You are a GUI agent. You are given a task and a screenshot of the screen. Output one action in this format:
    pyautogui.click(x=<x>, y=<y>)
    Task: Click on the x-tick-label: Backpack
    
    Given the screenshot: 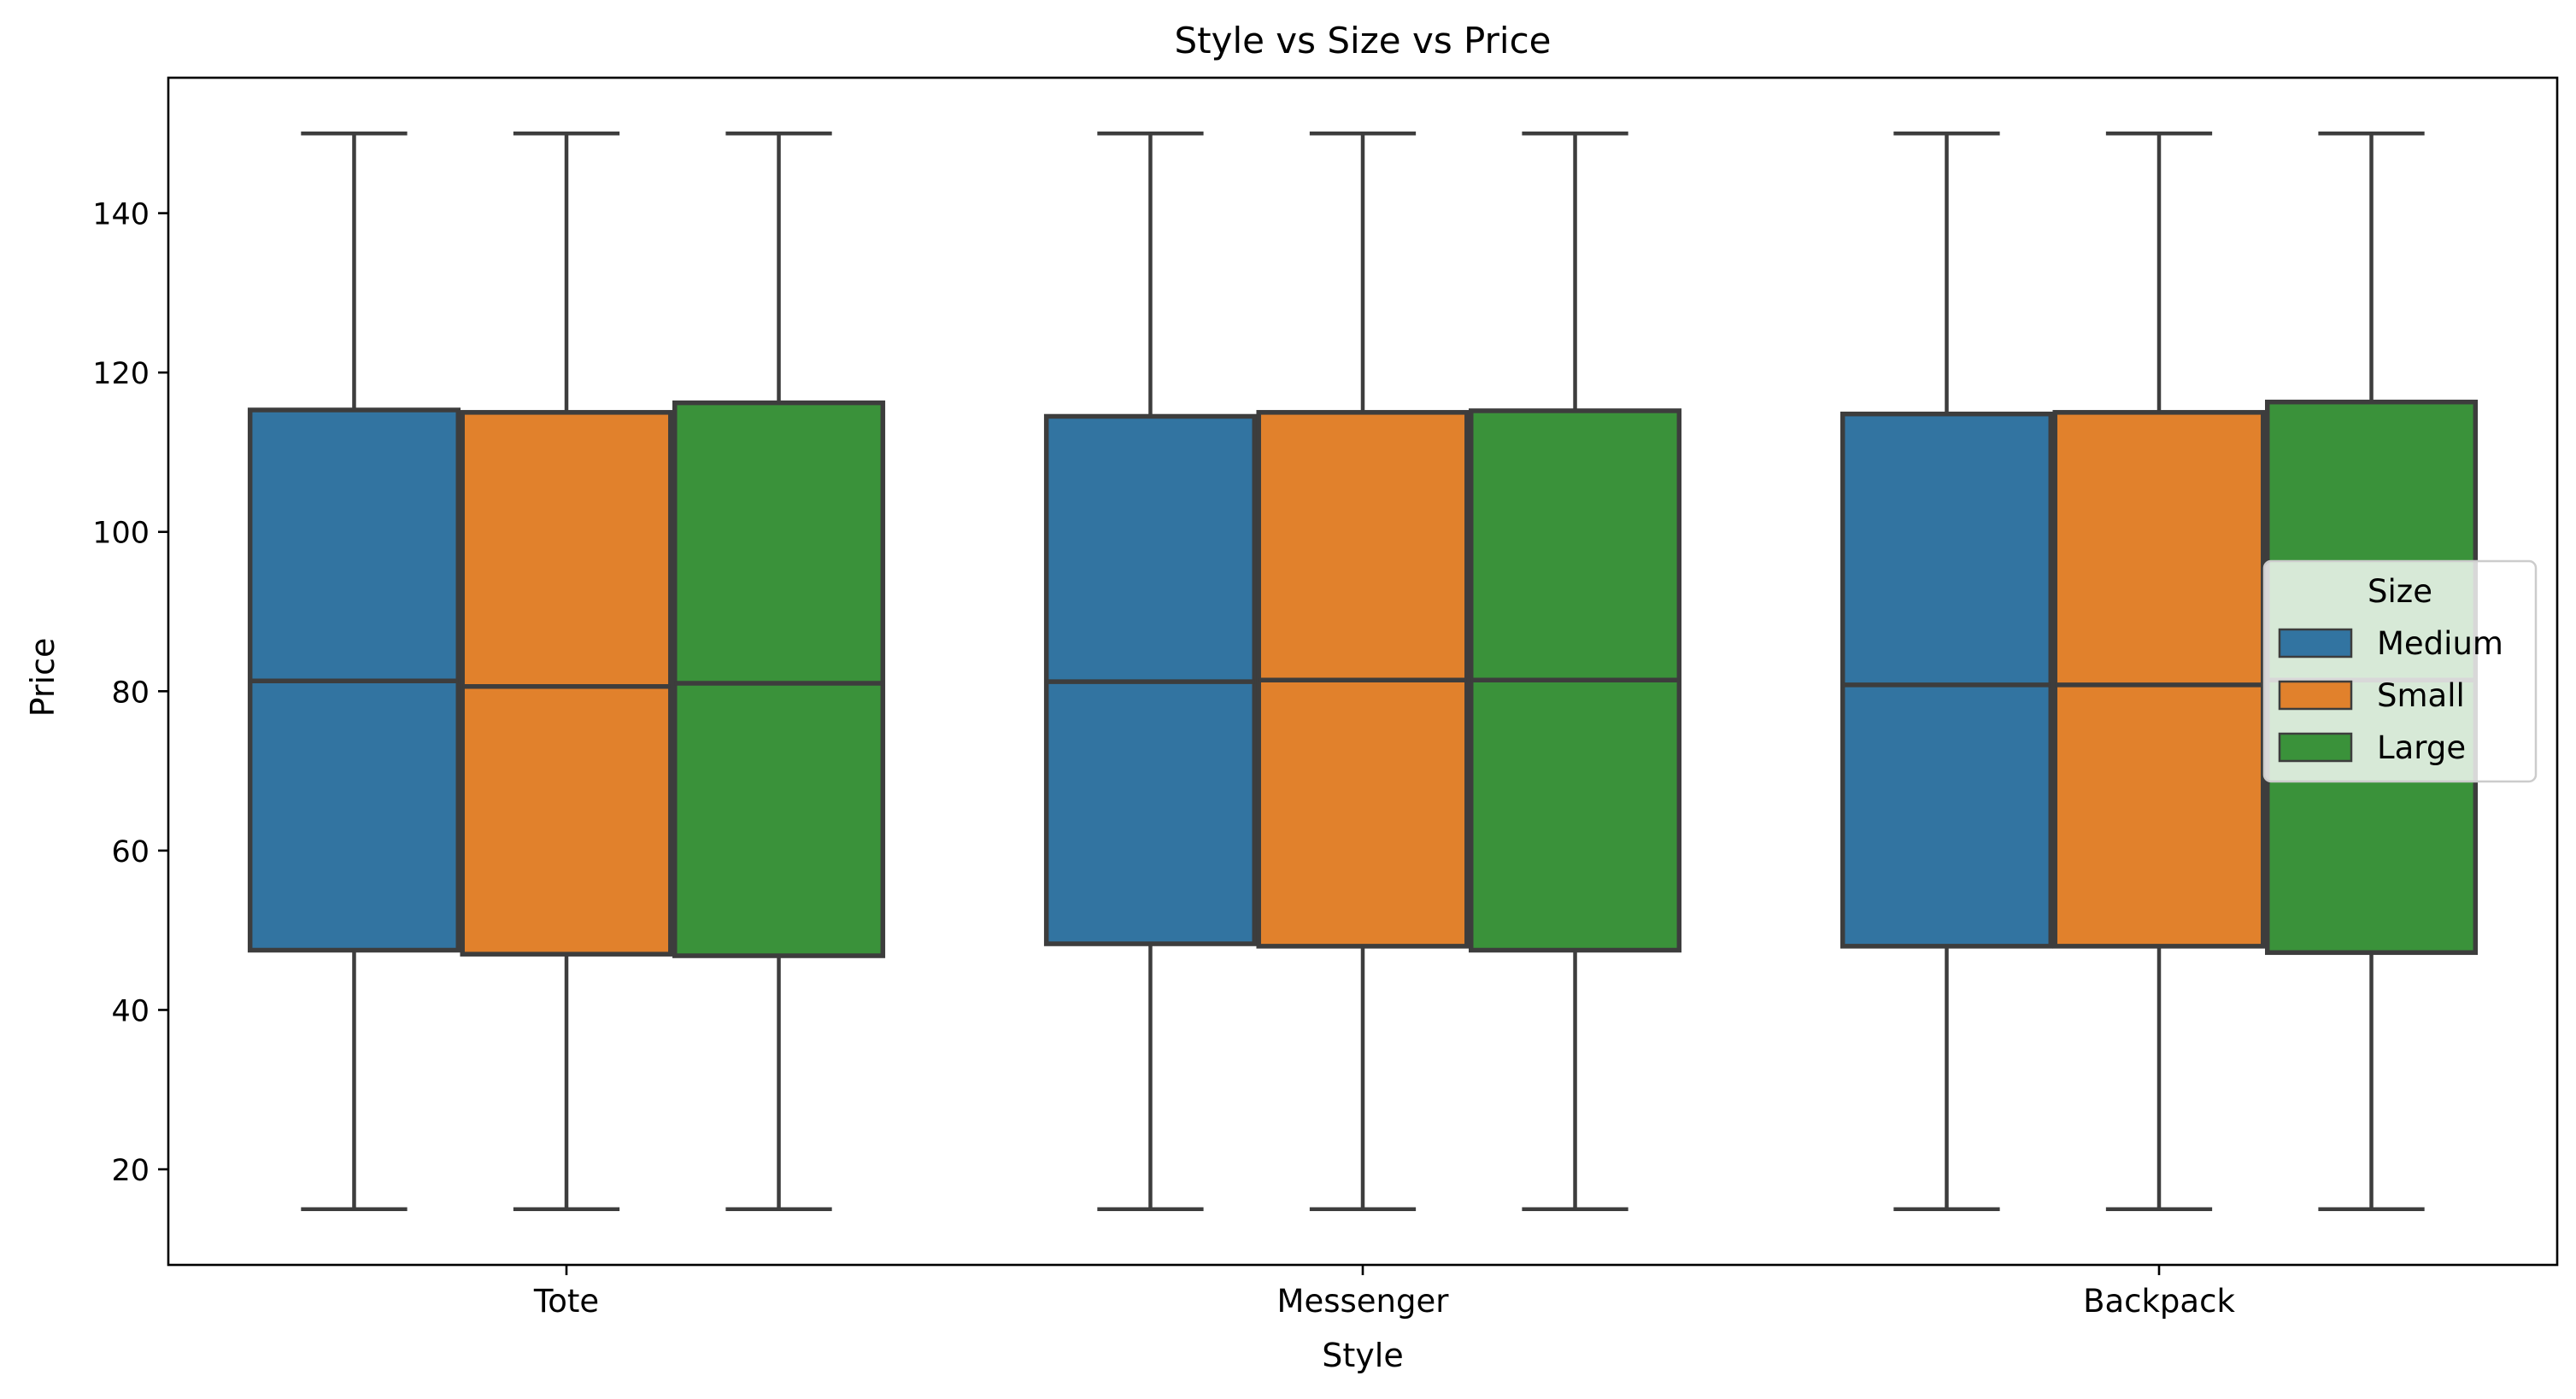 What is the action you would take?
    pyautogui.click(x=2159, y=1301)
    